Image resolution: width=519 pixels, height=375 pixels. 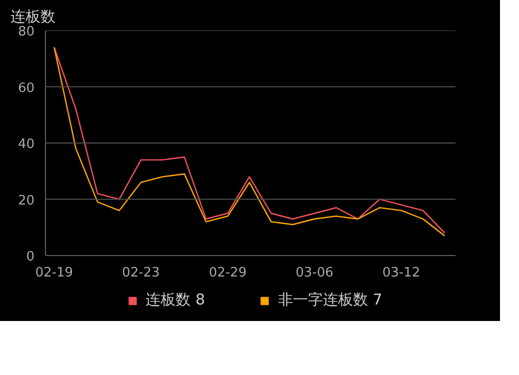 I want to click on y-tick-label: 20, so click(x=26, y=200).